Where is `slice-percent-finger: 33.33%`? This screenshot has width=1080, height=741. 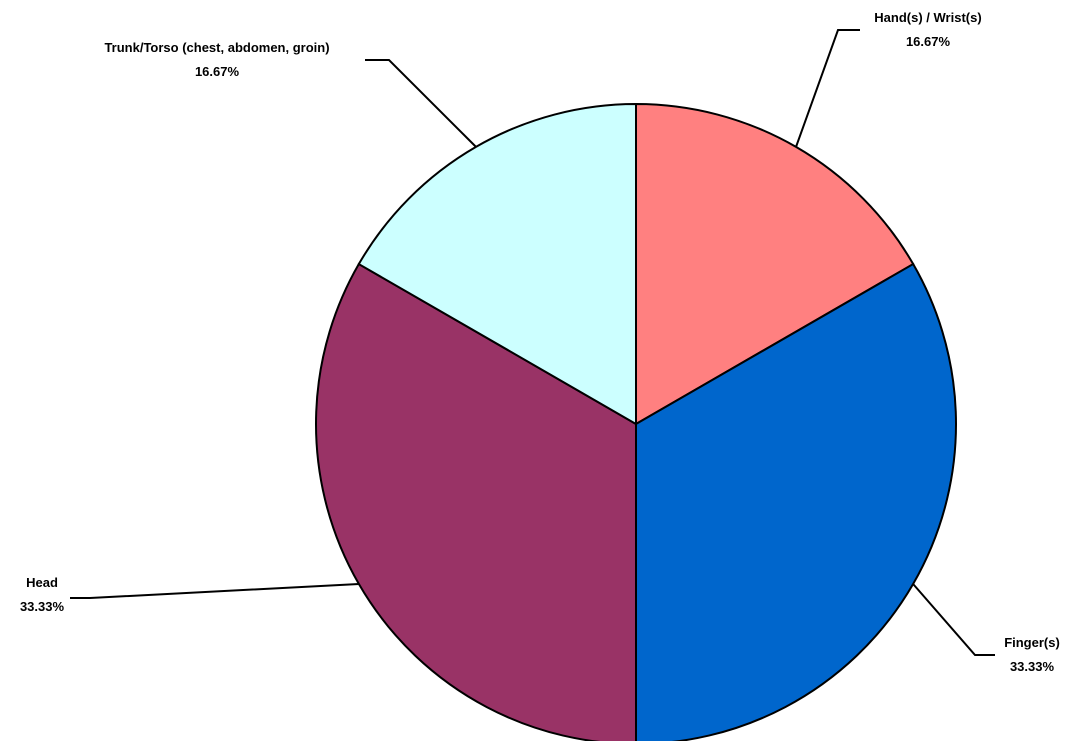
slice-percent-finger: 33.33% is located at coordinates (1032, 666).